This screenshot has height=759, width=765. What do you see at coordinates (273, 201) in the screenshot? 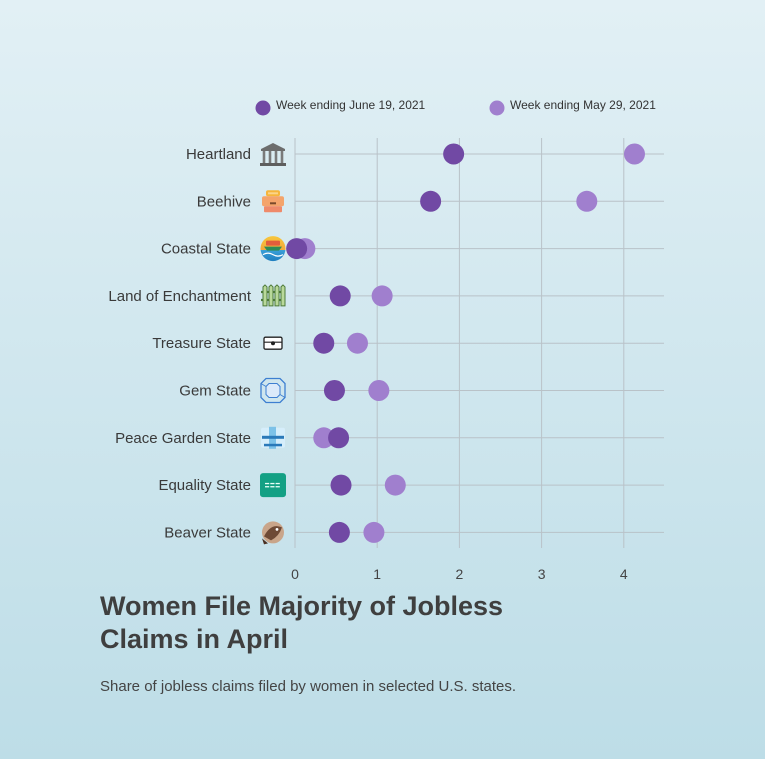
I see `beehive-icon` at bounding box center [273, 201].